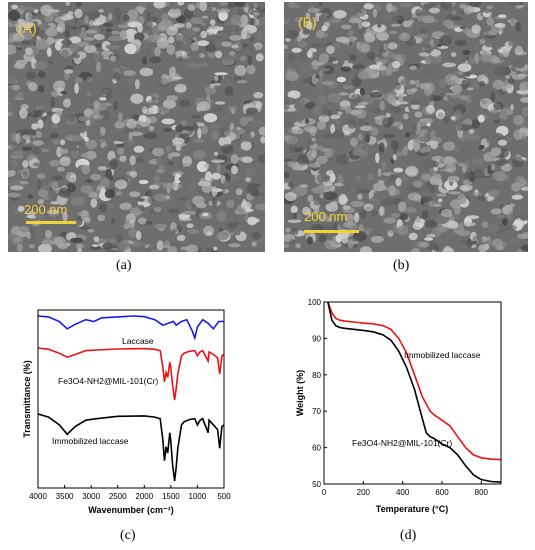 This screenshot has height=550, width=535. Describe the element at coordinates (326, 216) in the screenshot. I see `scalebar-label-b: 200 nm` at that location.